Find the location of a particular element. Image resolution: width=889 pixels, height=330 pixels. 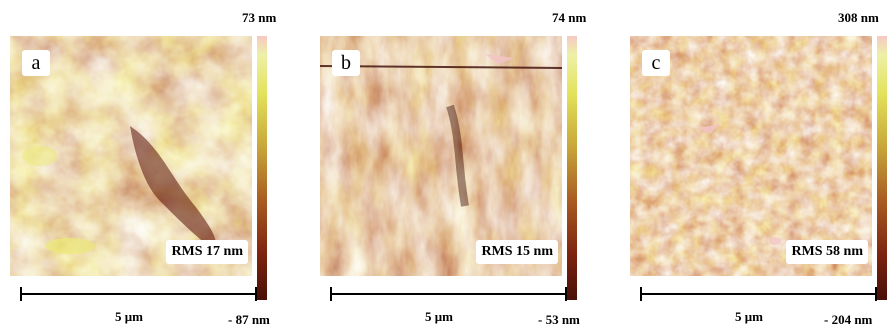

colorbar-min-label: - 53 nm is located at coordinates (559, 319).